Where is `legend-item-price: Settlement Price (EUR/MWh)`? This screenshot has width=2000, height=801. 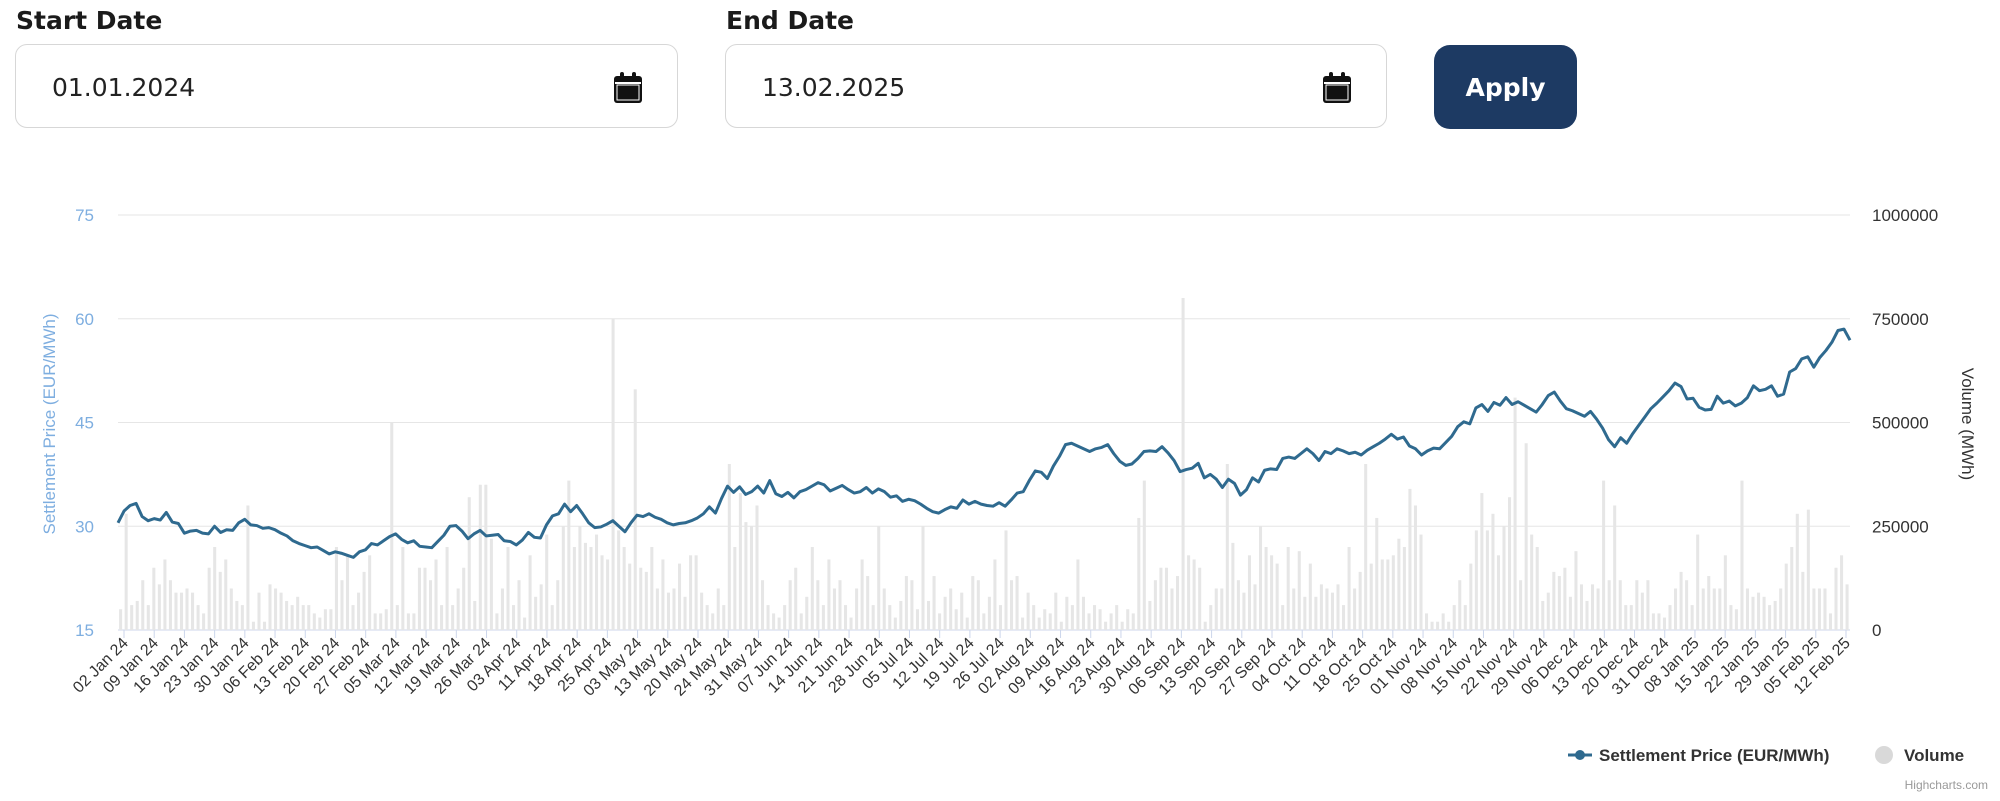 legend-item-price: Settlement Price (EUR/MWh) is located at coordinates (1698, 755).